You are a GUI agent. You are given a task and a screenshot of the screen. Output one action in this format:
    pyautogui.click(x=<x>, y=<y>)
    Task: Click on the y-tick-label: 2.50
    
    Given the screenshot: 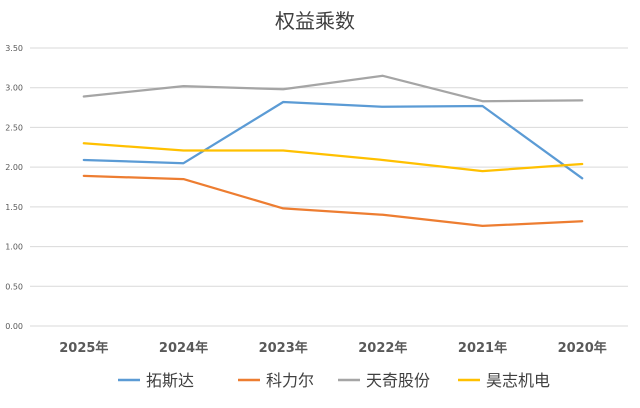 What is the action you would take?
    pyautogui.click(x=14, y=127)
    